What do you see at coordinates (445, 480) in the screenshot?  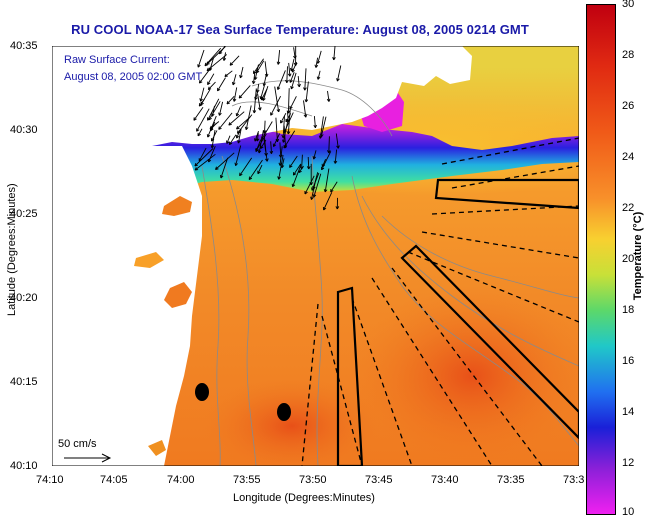 I see `x-tick: 73:40` at bounding box center [445, 480].